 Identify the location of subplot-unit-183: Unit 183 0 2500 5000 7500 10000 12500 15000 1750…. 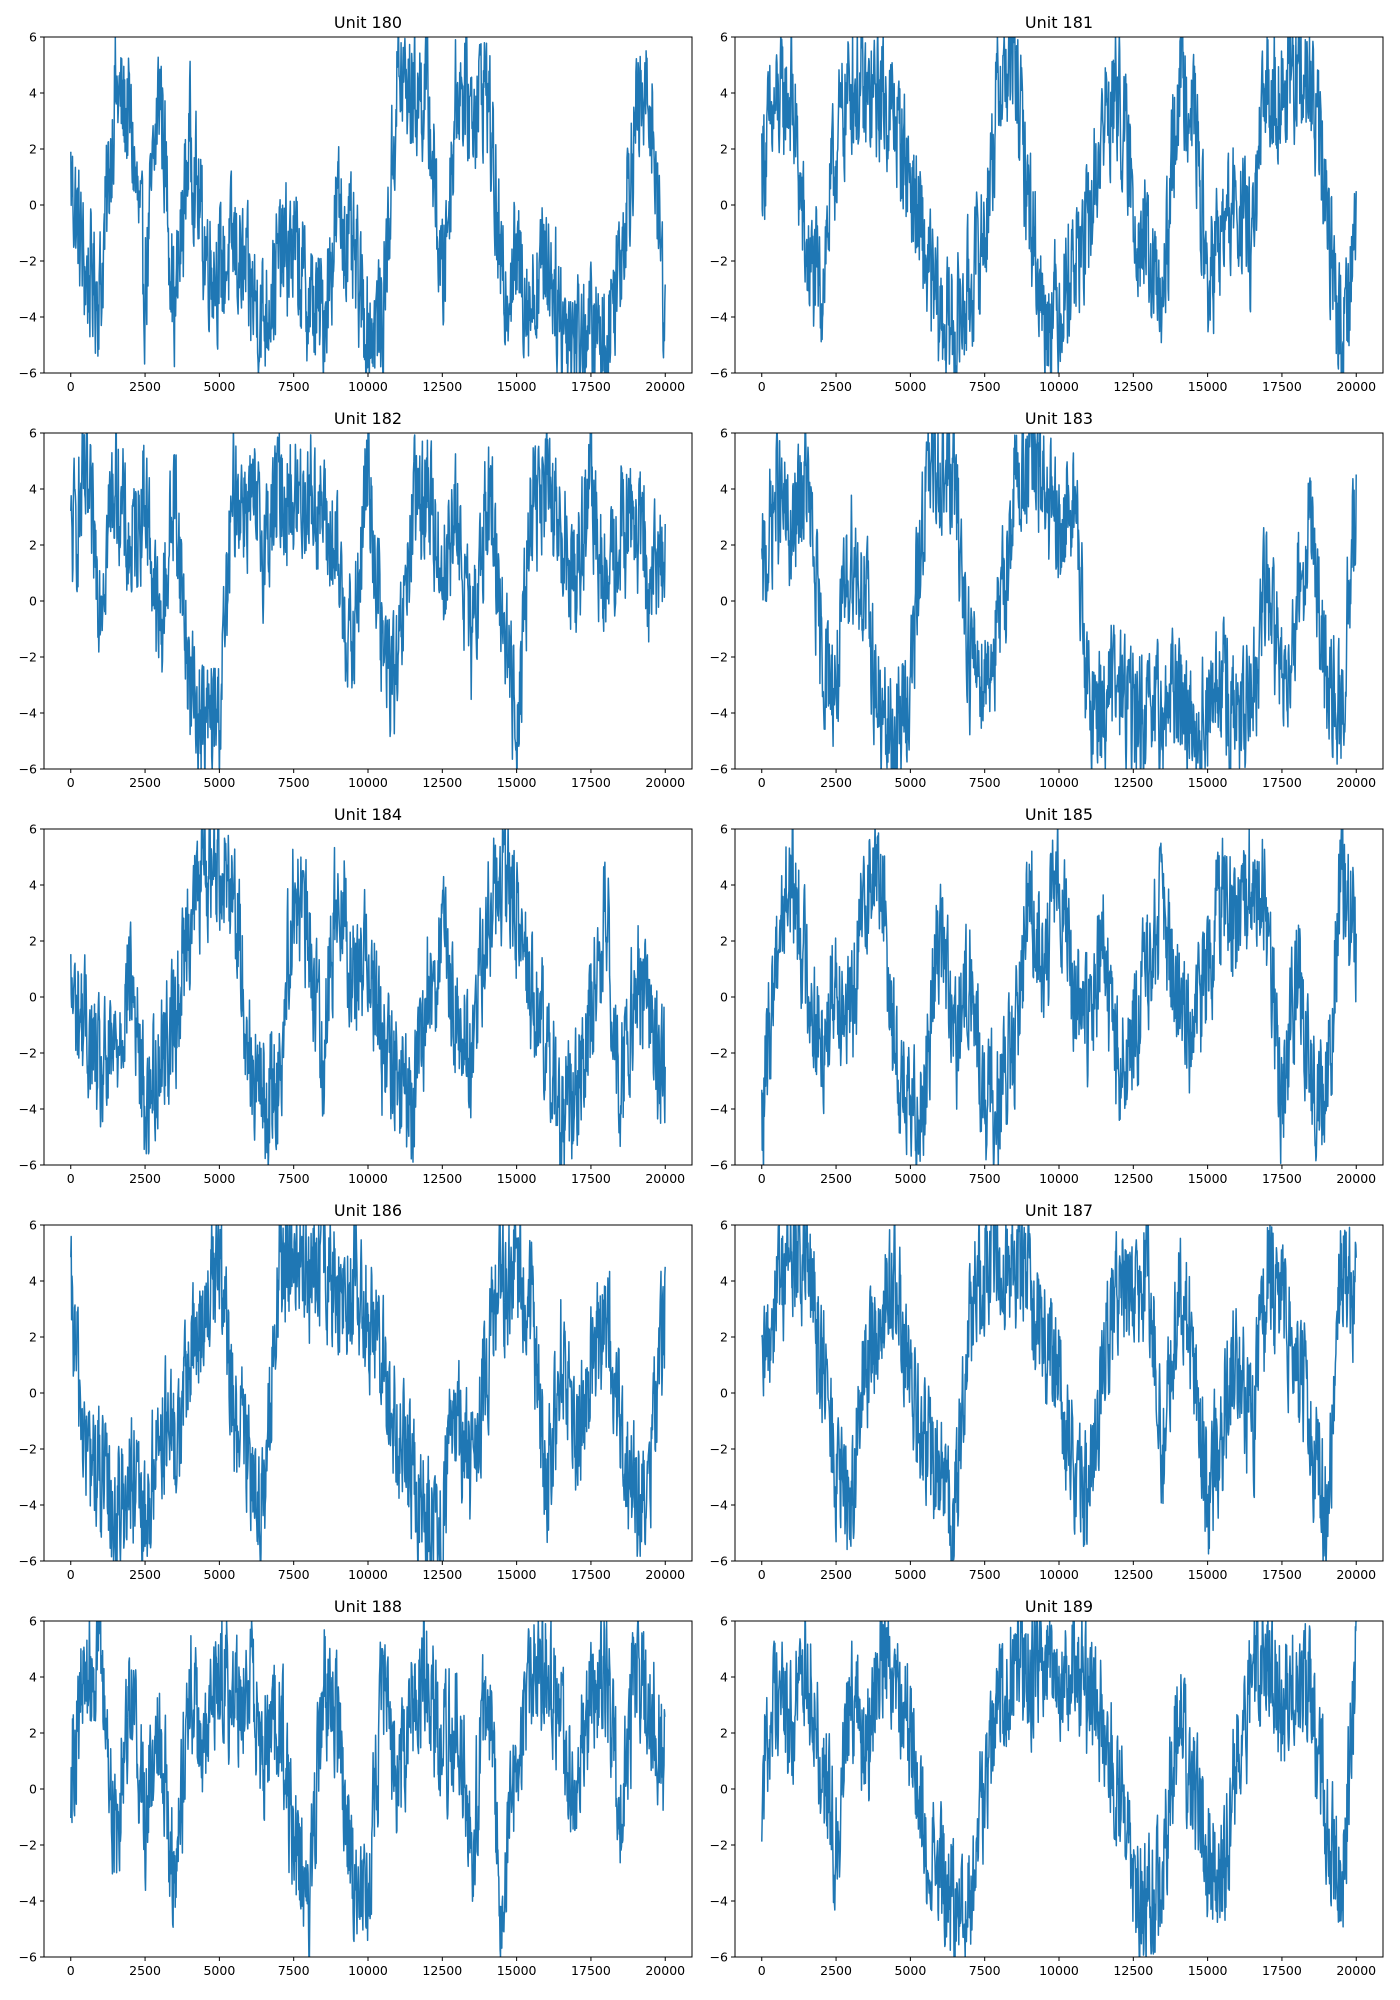
(1047, 599).